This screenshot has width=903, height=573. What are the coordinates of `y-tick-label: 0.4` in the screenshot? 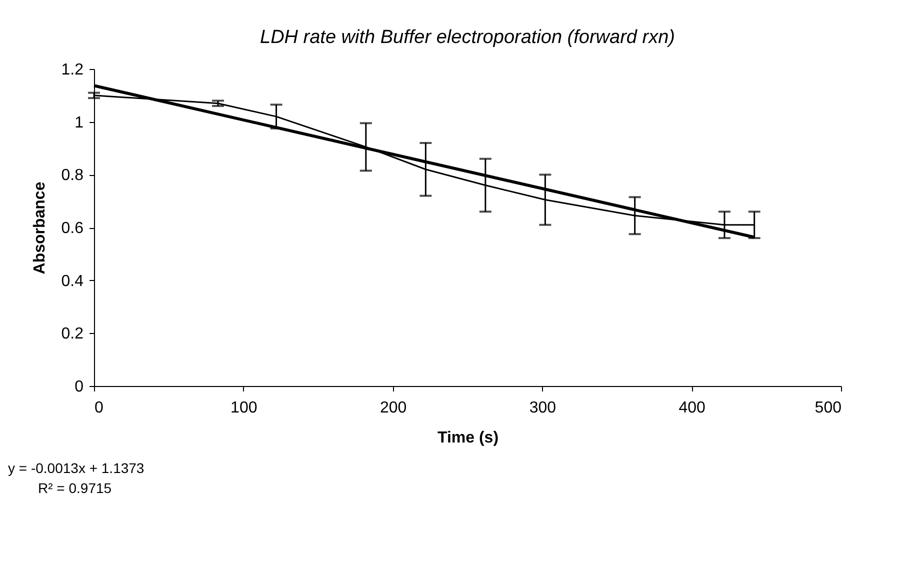 It's located at (72, 281).